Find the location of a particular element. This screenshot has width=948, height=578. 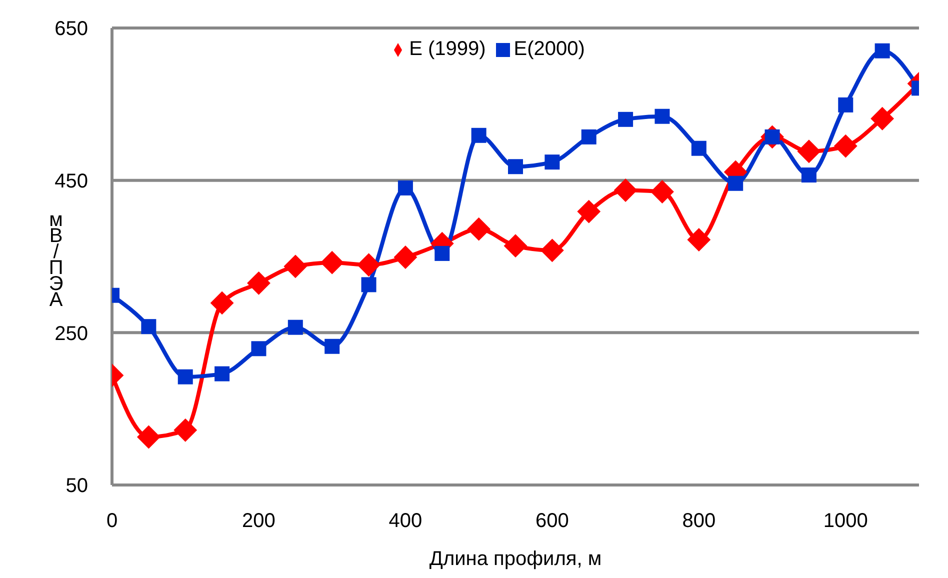

y-tick-label: 250 is located at coordinates (71, 333).